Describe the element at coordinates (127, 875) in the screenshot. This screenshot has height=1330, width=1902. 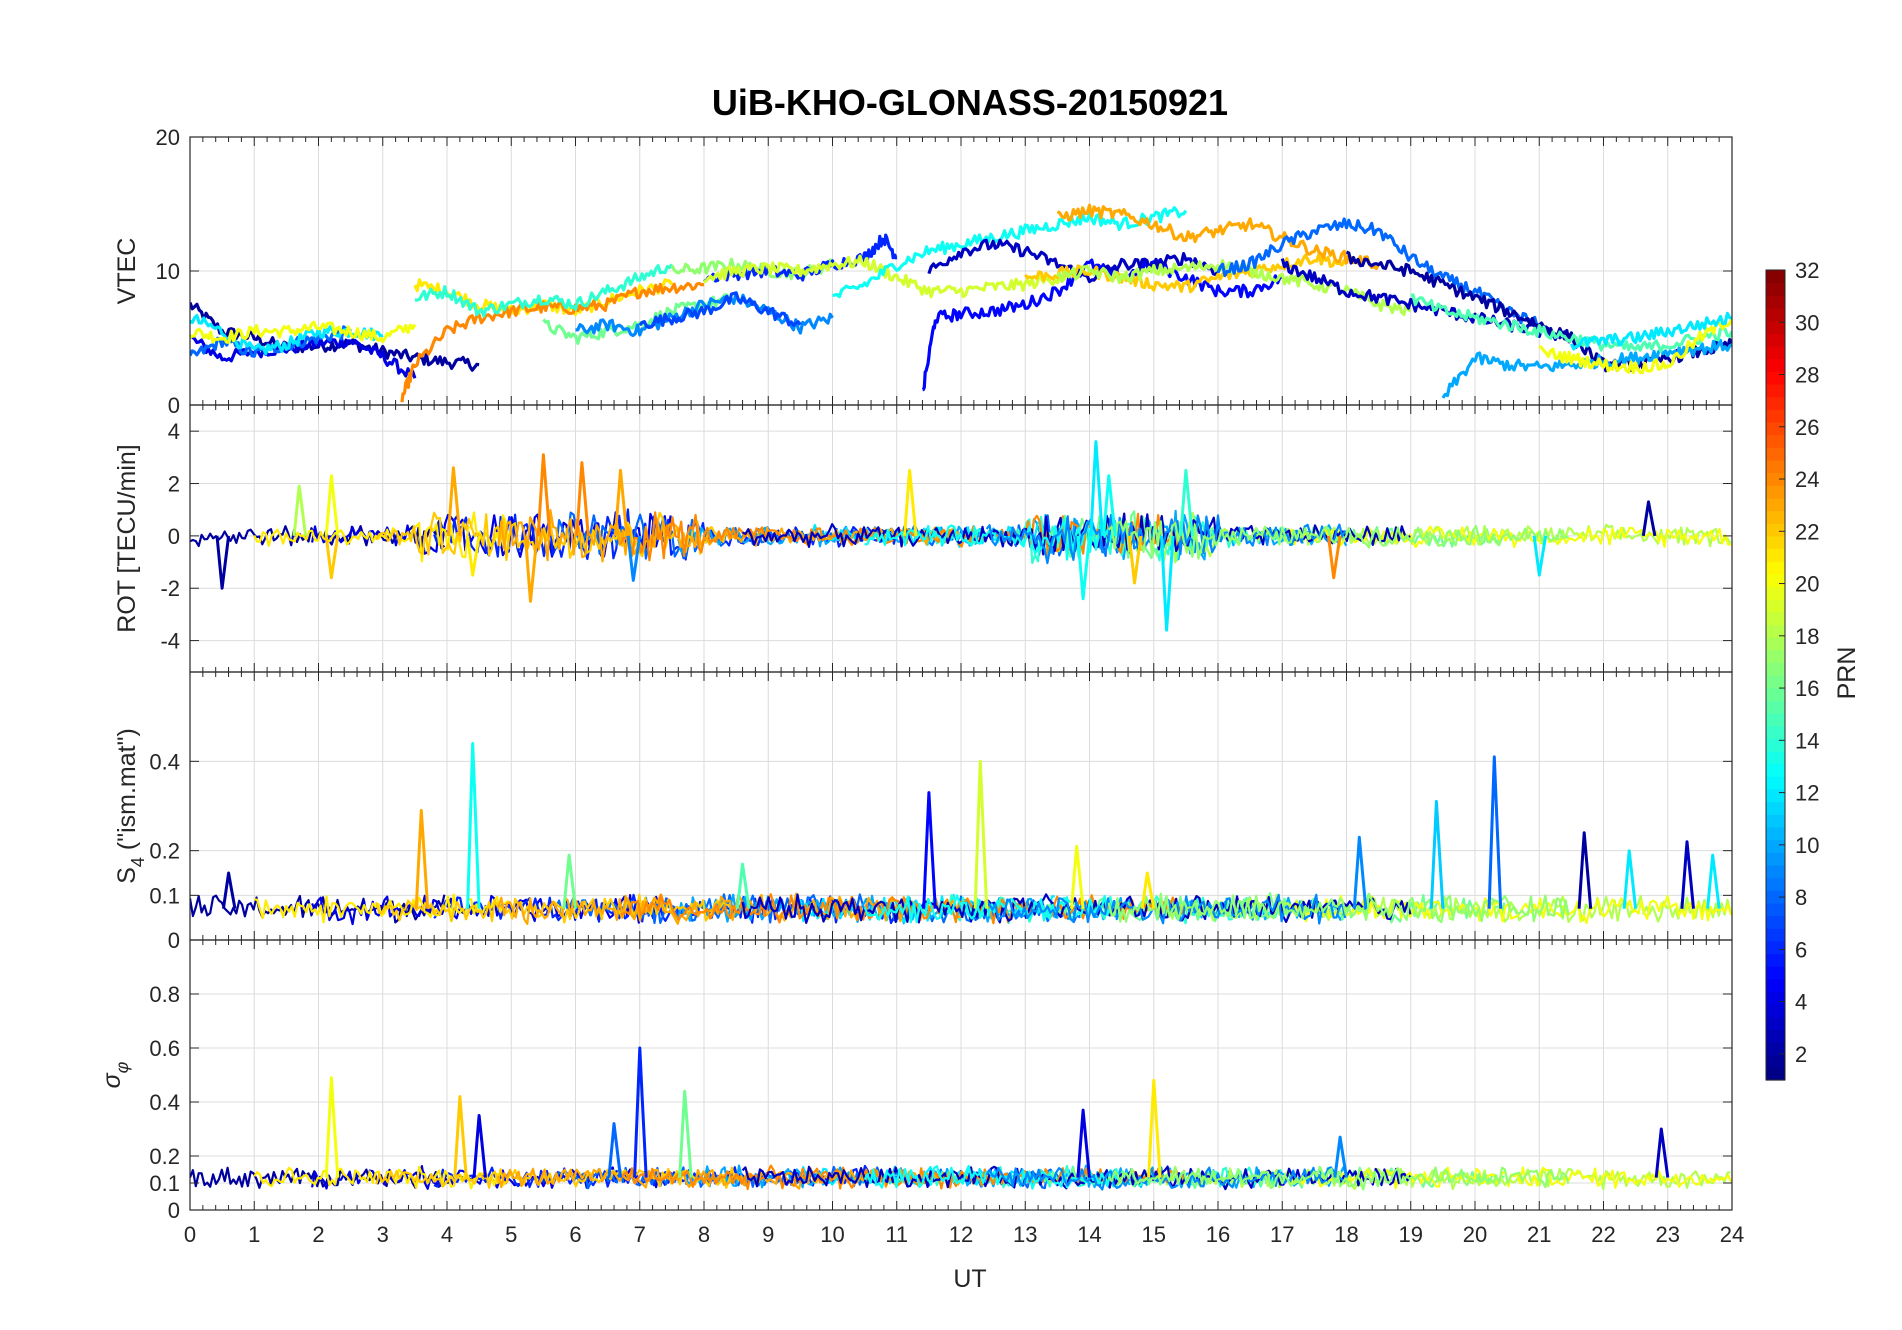
I see `y-axis-label-part: S` at that location.